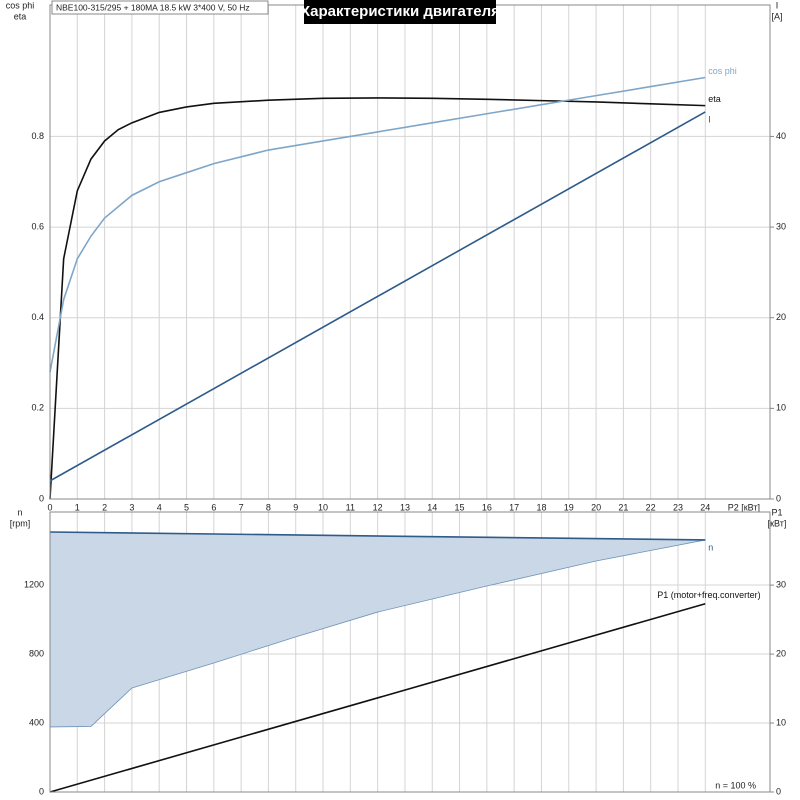 This screenshot has height=800, width=800. What do you see at coordinates (460, 507) in the screenshot?
I see `x-tick-label: 15` at bounding box center [460, 507].